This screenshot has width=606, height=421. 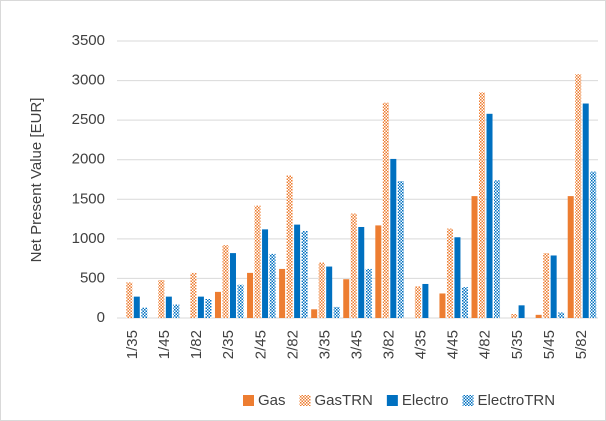 What do you see at coordinates (88, 198) in the screenshot?
I see `y-tick-label: 1500` at bounding box center [88, 198].